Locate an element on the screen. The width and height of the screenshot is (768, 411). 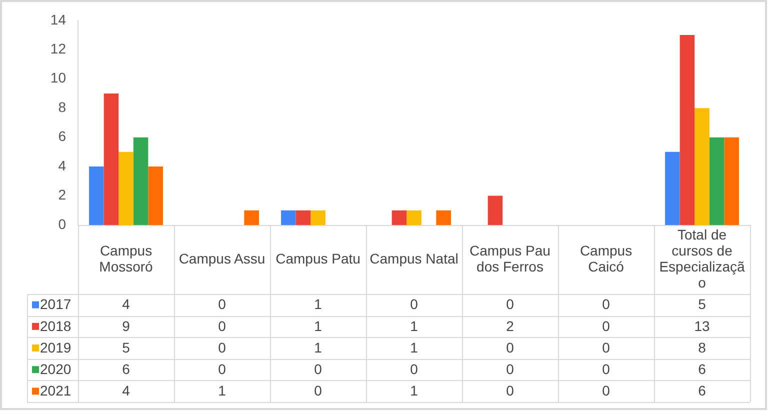
legend-label: 2018 is located at coordinates (56, 326).